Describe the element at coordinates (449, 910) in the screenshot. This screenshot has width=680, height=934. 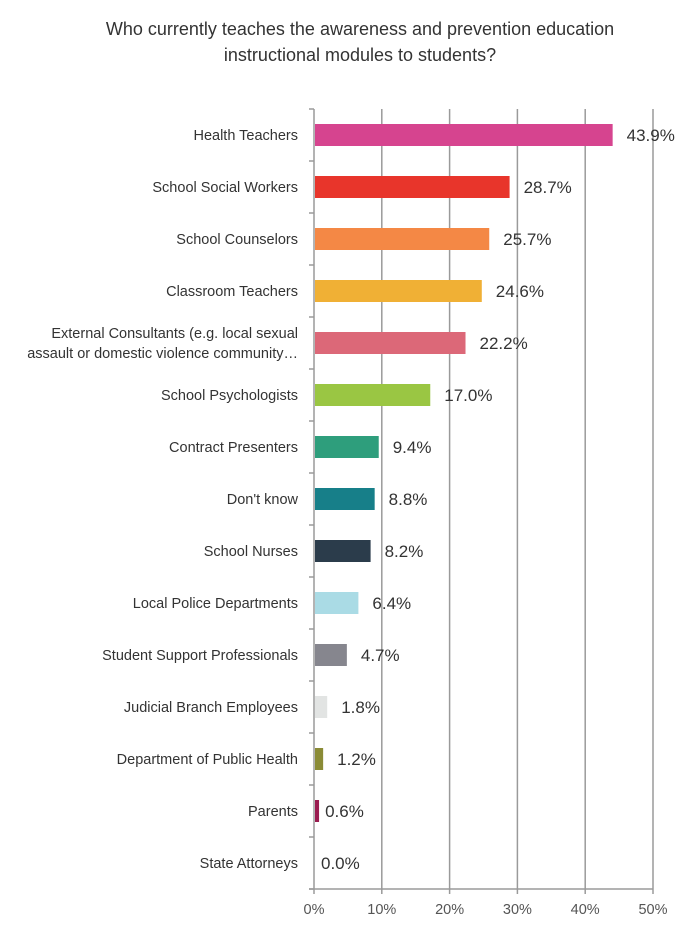
I see `x-tick-label: 20%` at that location.